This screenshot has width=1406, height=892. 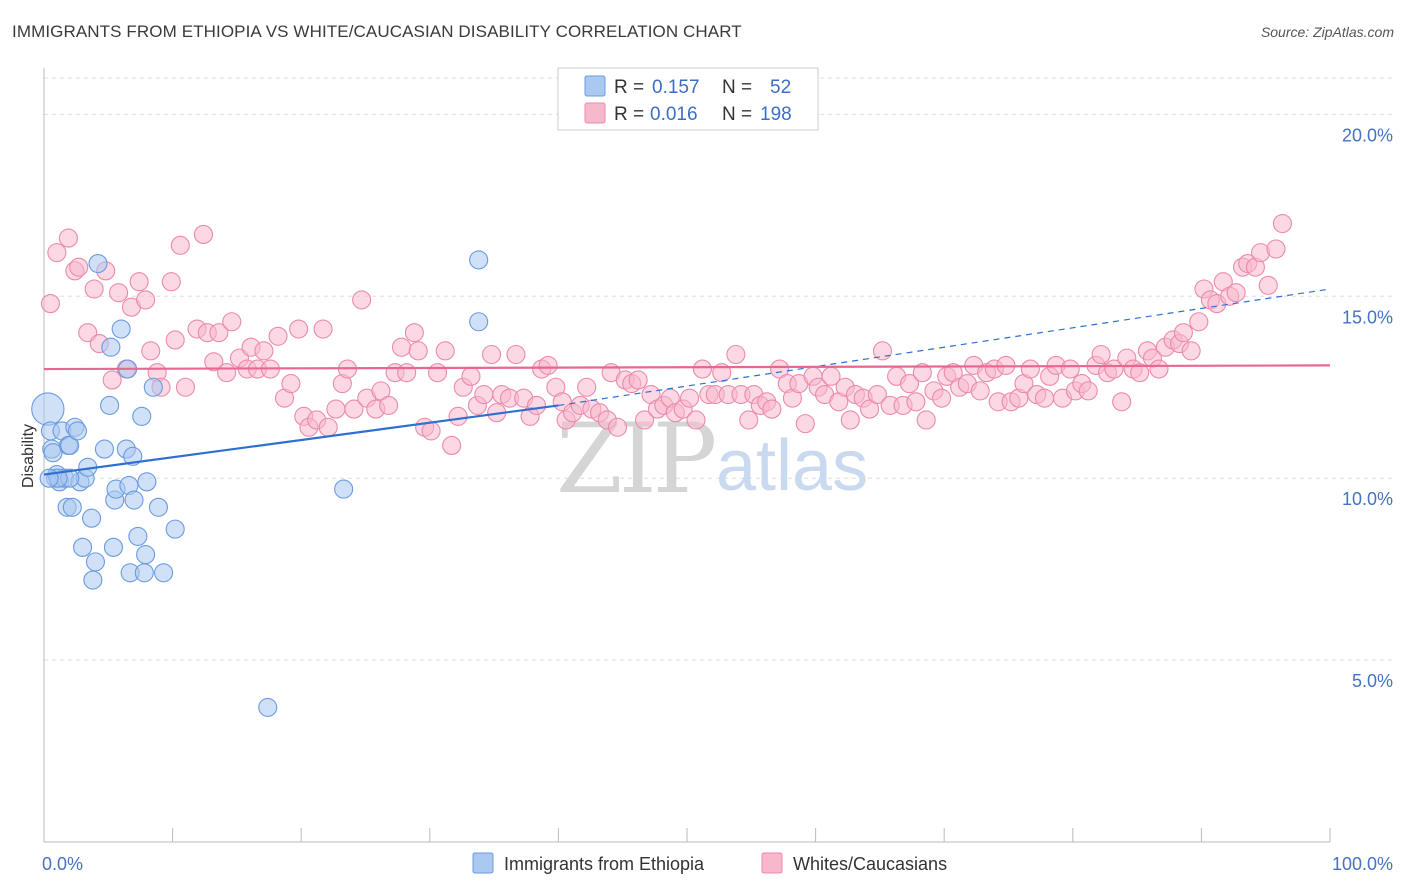 I want to click on bottom-legend-label-pink: Whites/Caucasians, so click(x=870, y=864).